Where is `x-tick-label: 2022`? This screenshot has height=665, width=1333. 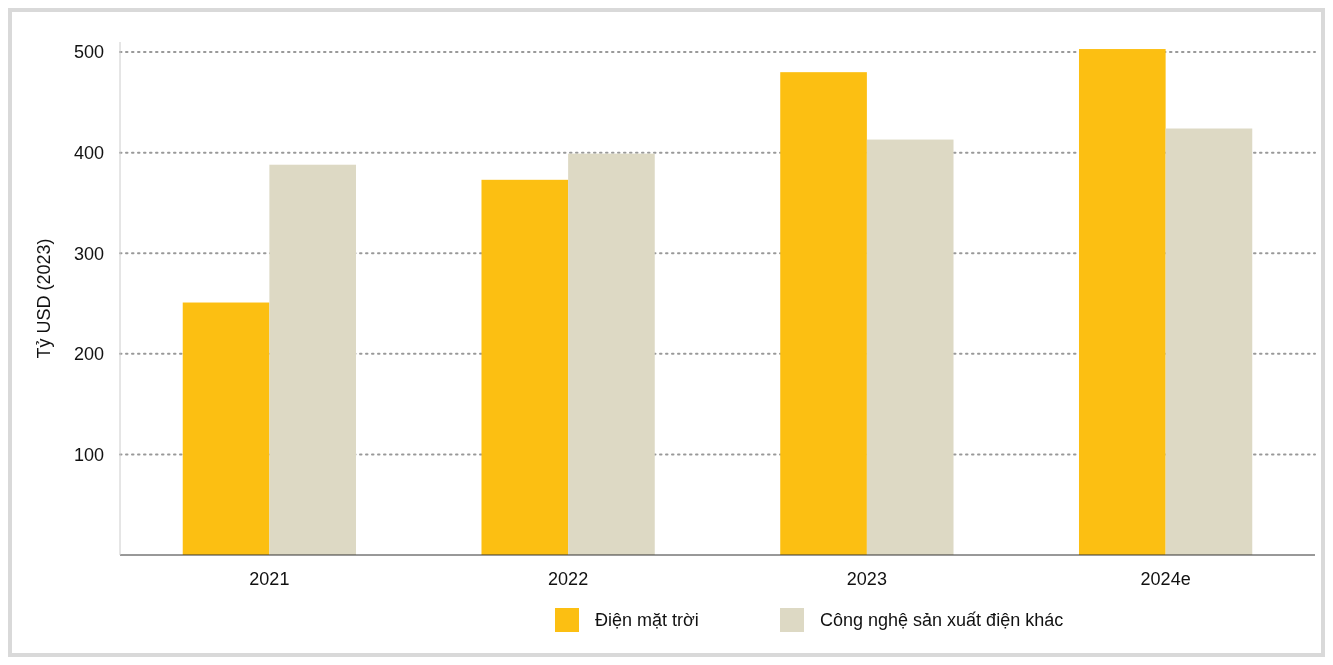 x-tick-label: 2022 is located at coordinates (568, 579).